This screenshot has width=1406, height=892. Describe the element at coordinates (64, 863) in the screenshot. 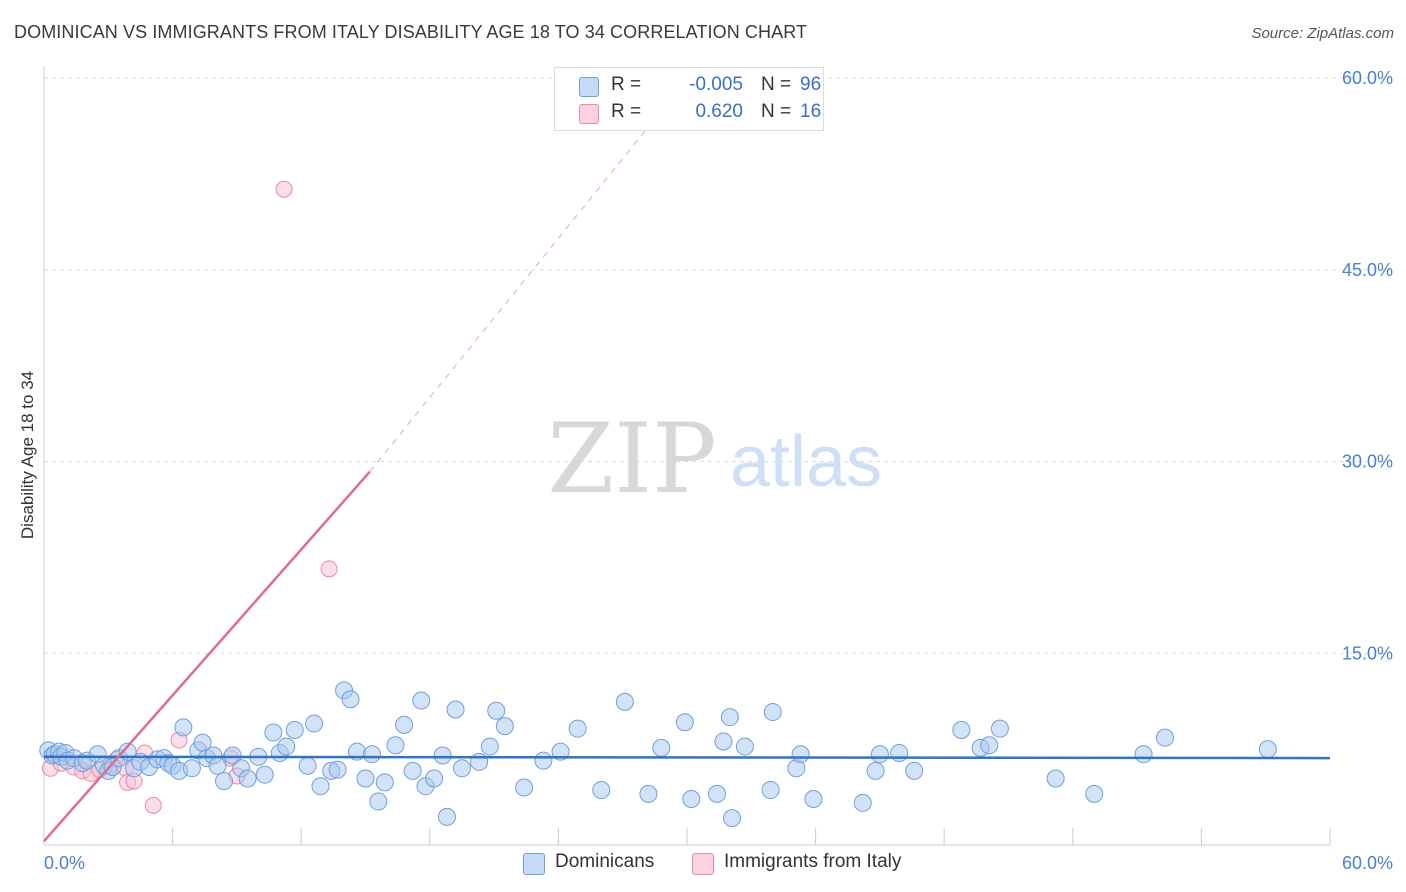

I see `x-tick-label: 0.0%` at that location.